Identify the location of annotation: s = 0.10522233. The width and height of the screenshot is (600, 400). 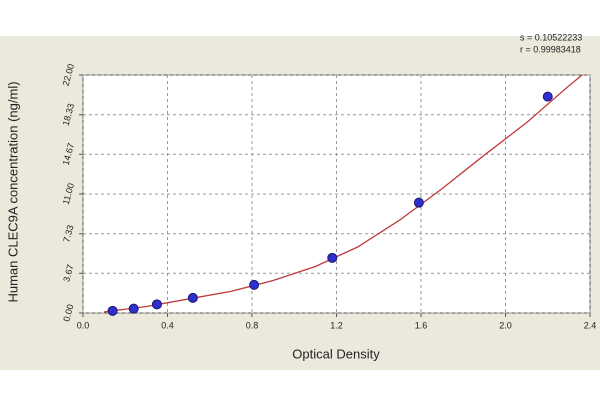
(551, 37).